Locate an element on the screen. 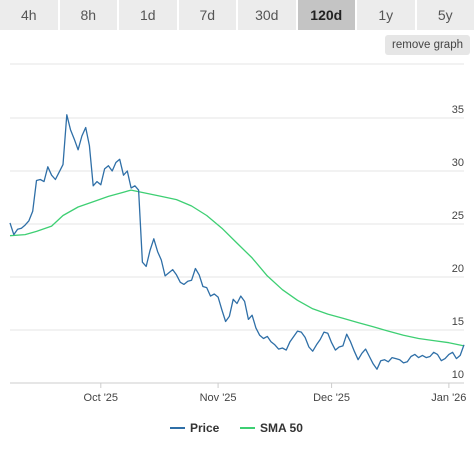  x-tick-label: Oct '25 is located at coordinates (101, 398).